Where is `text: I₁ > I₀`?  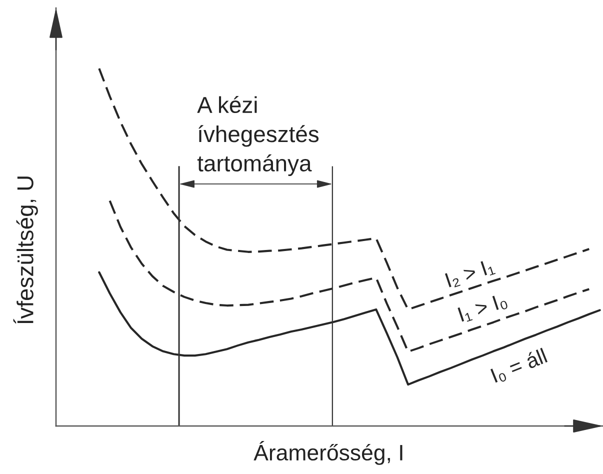 text: I₁ > I₀ is located at coordinates (483, 308).